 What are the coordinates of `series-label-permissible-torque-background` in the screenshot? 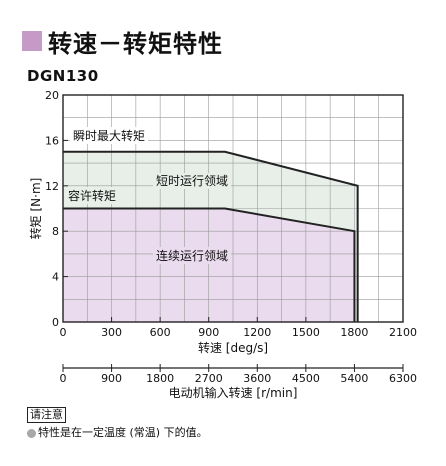 It's located at (92, 195).